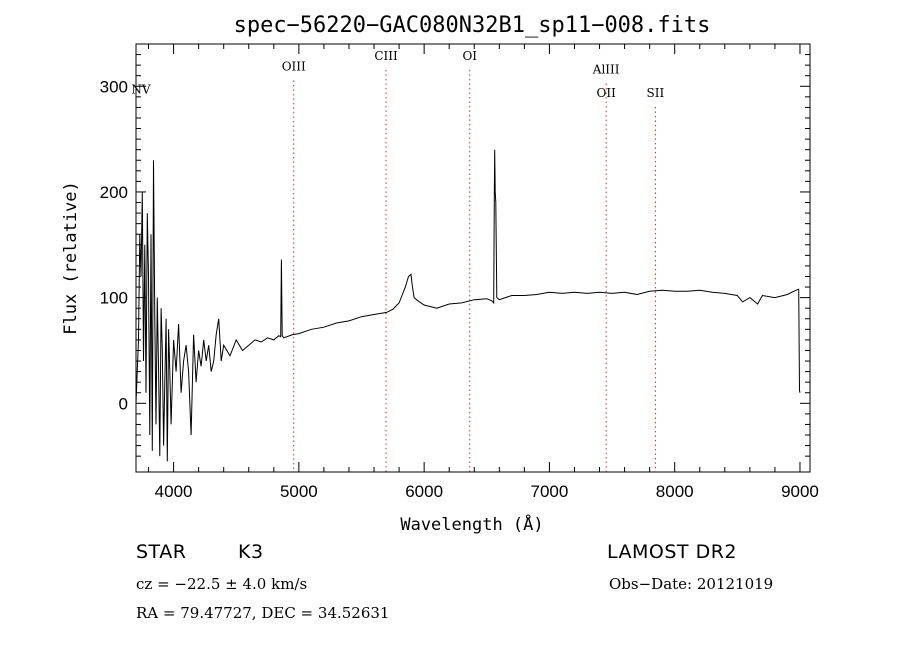 This screenshot has width=900, height=650. Describe the element at coordinates (691, 584) in the screenshot. I see `observation-date: Obs−Date: 20121019` at that location.